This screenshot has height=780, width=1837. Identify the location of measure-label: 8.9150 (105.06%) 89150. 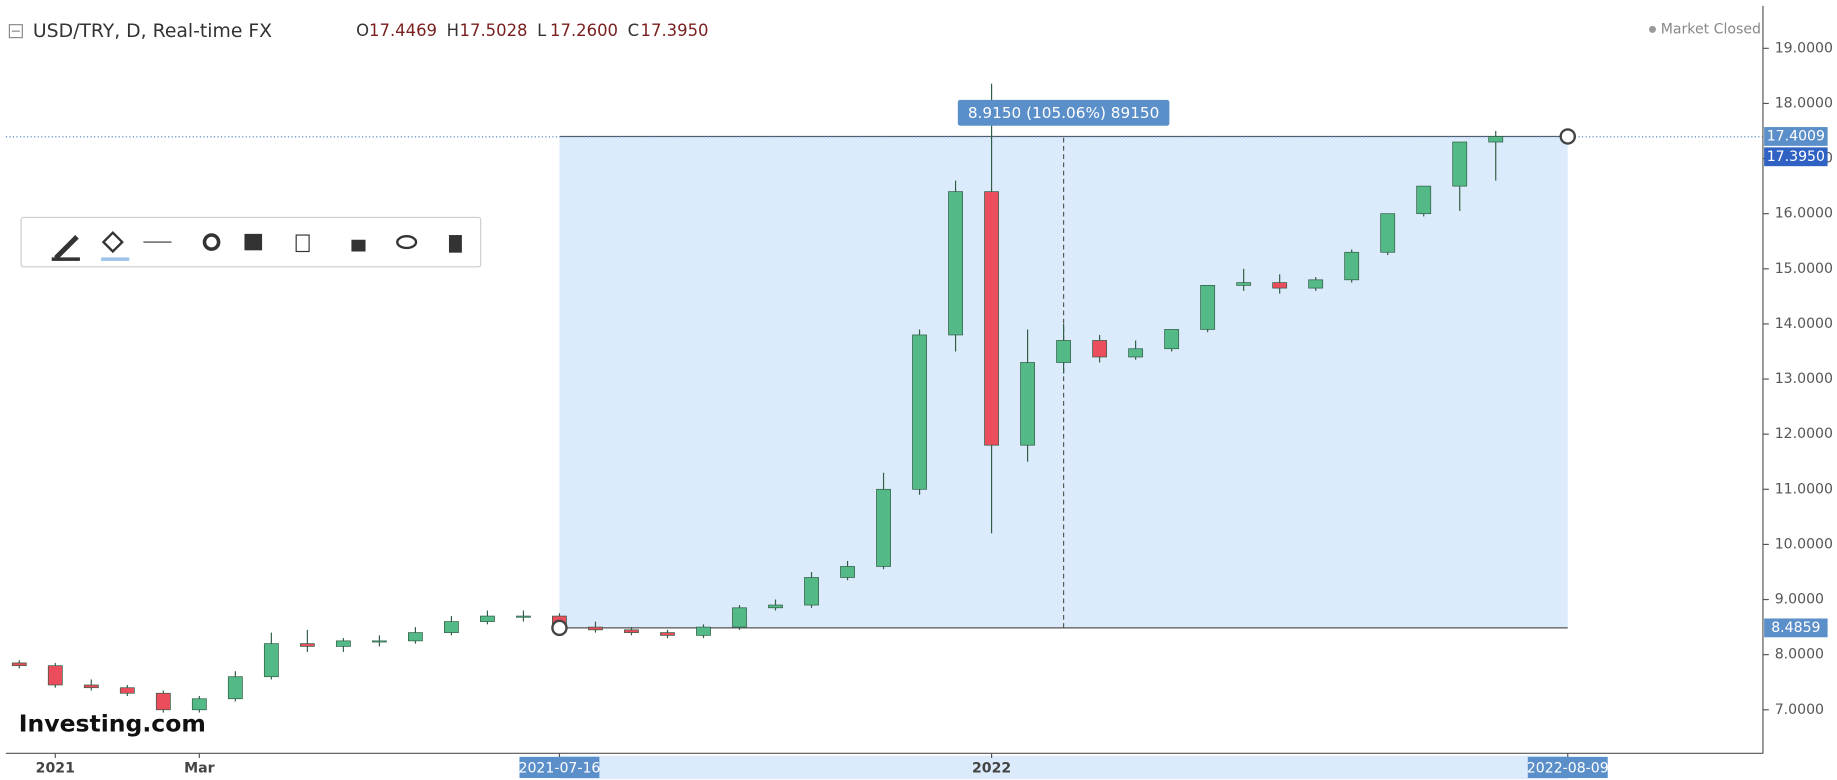
(1064, 113).